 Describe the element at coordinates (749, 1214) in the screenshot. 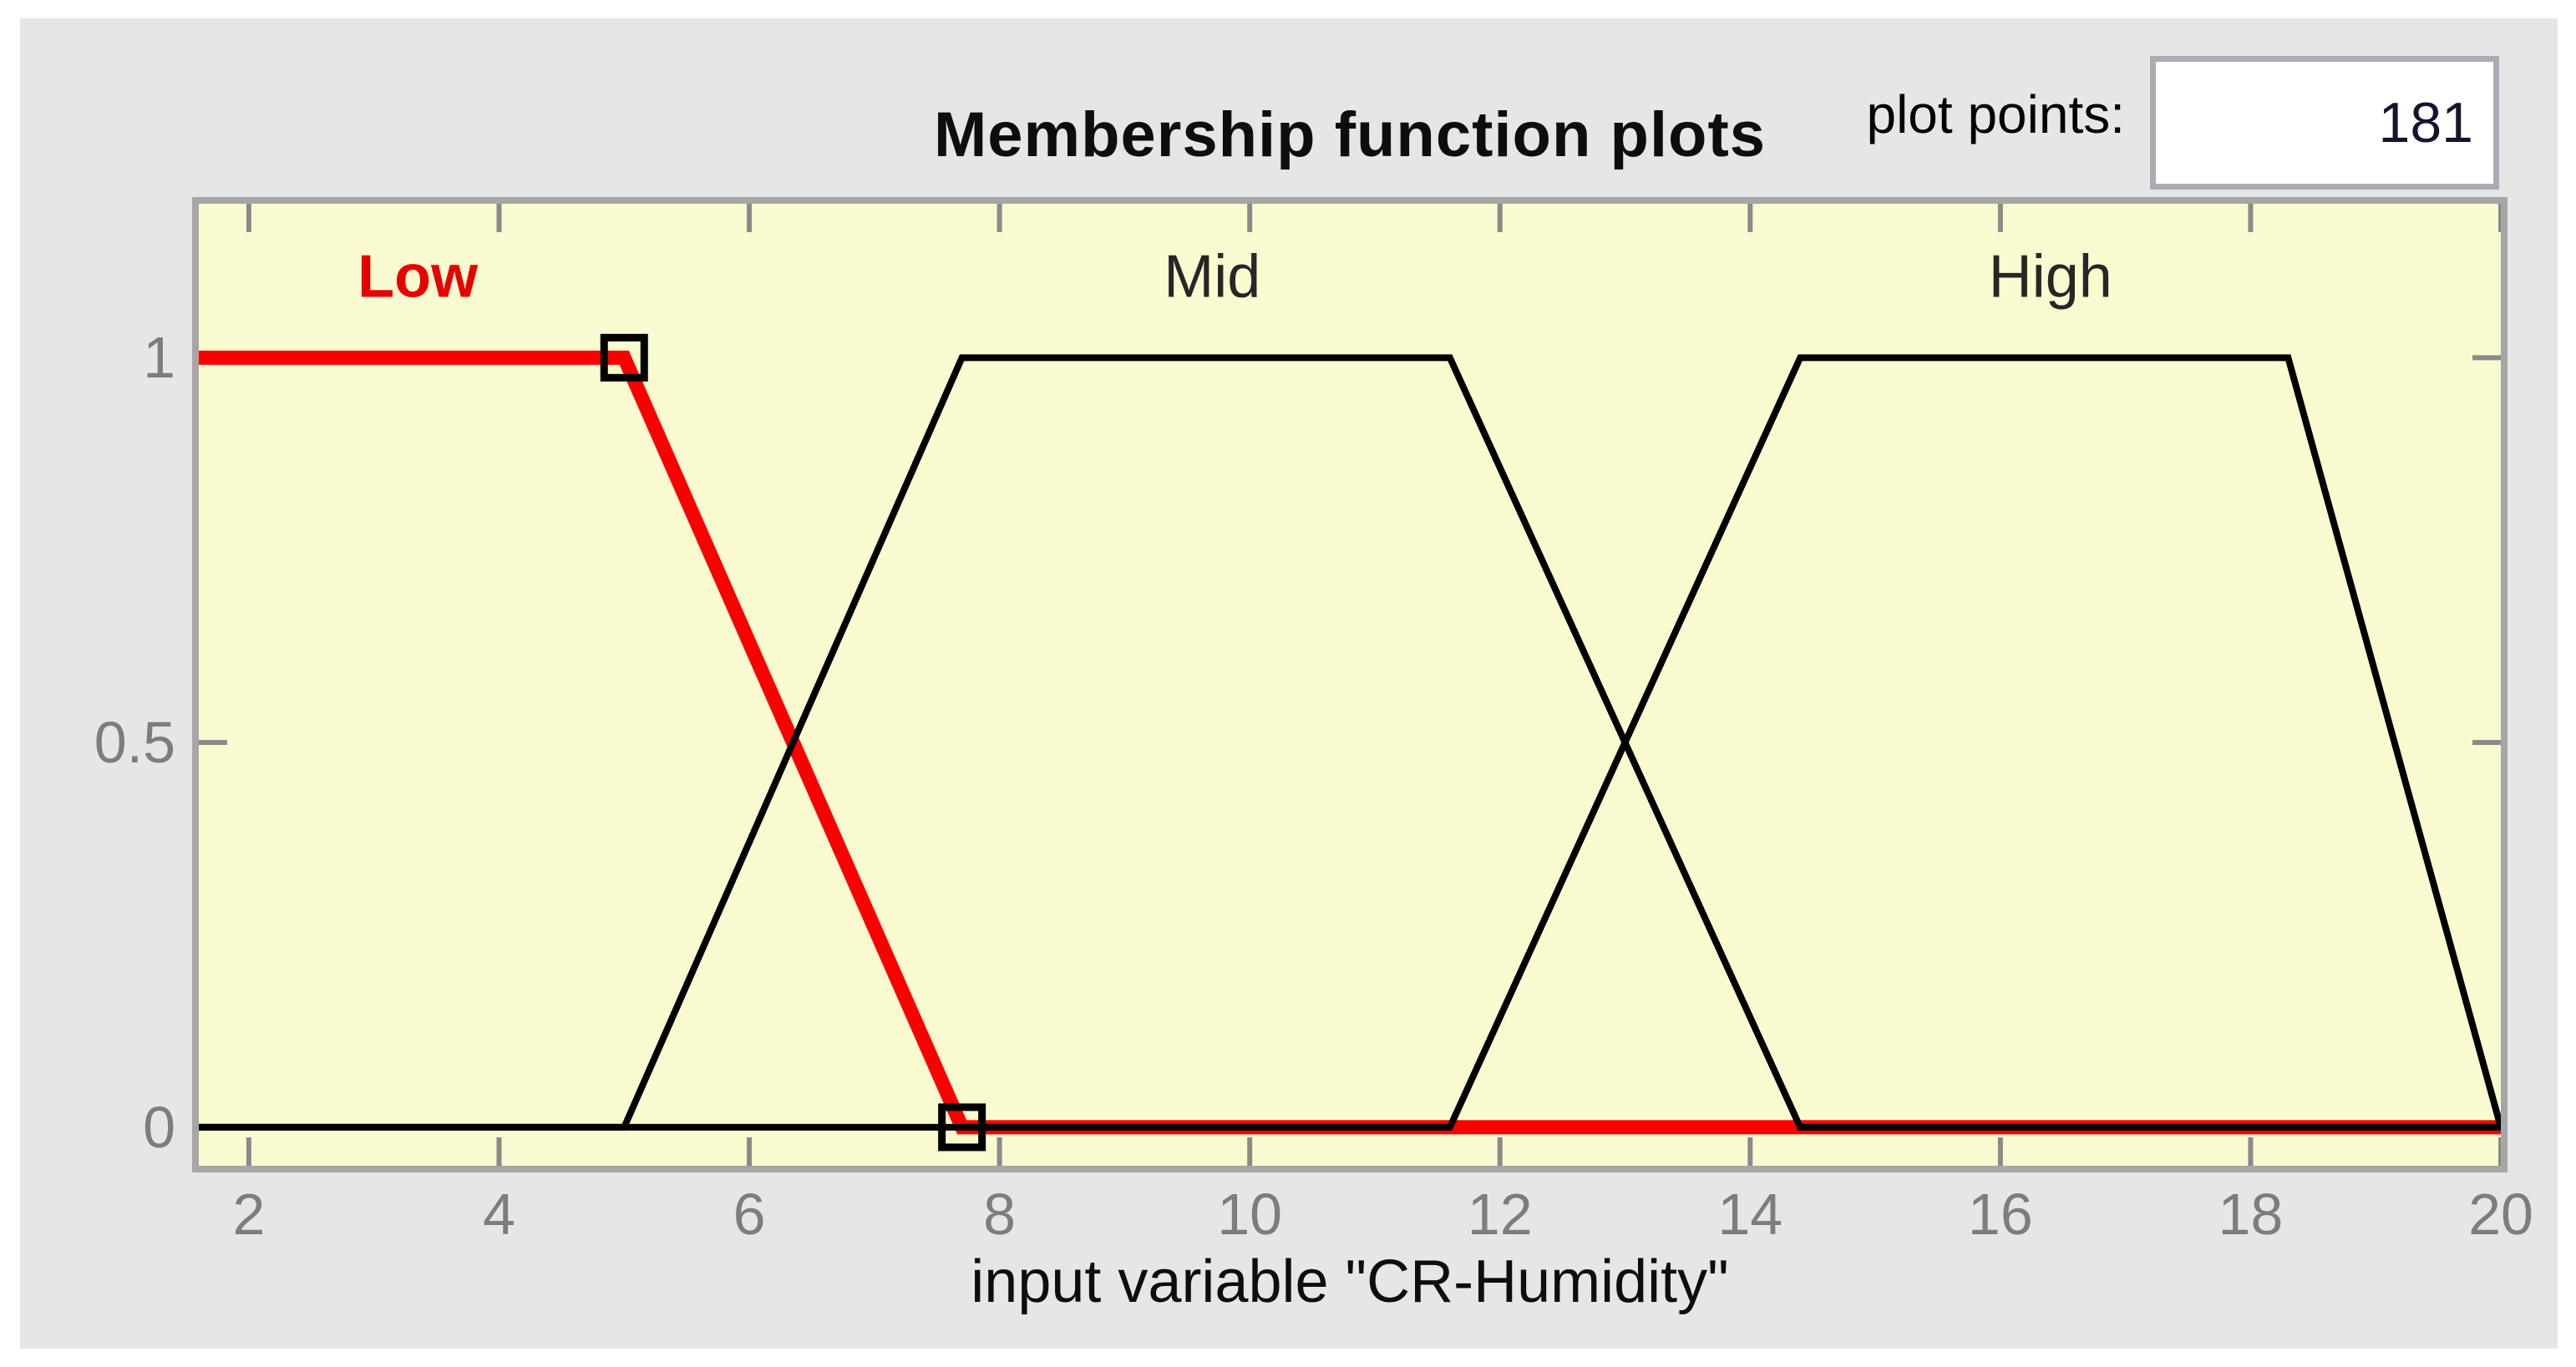

I see `x-tick-label: 6` at that location.